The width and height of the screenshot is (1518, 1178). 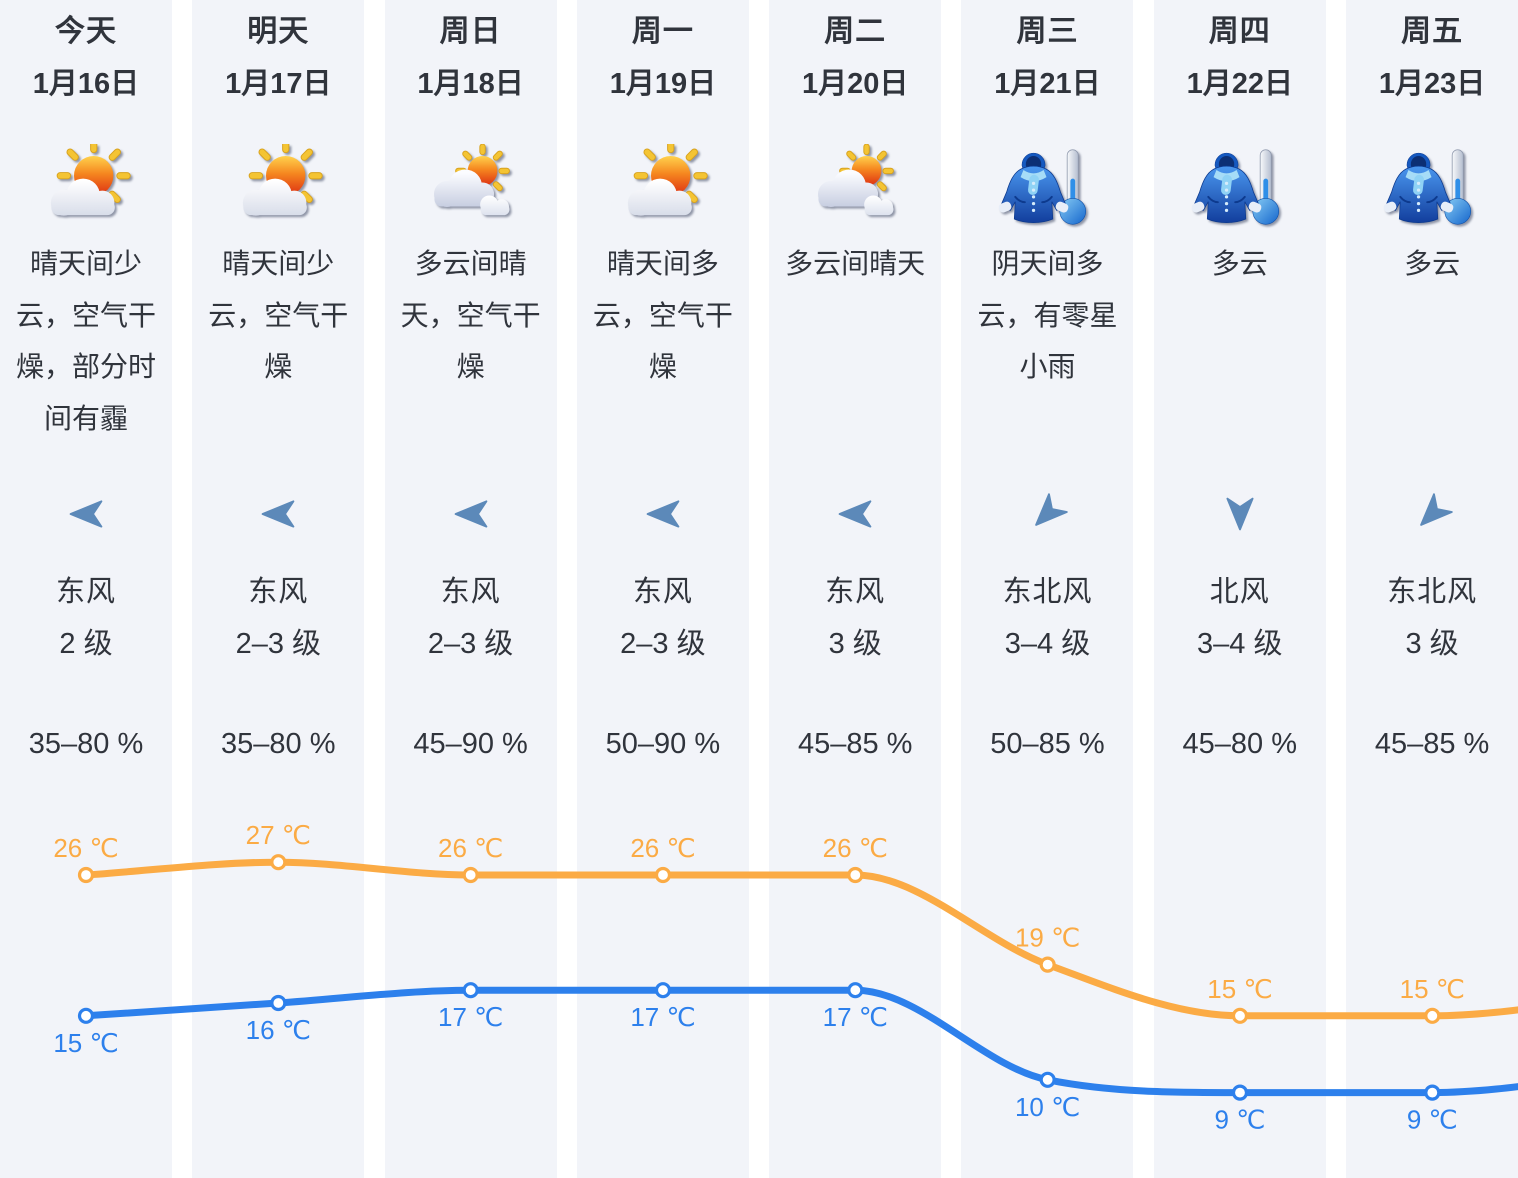 I want to click on day-date: 1月21日, so click(x=1047, y=84).